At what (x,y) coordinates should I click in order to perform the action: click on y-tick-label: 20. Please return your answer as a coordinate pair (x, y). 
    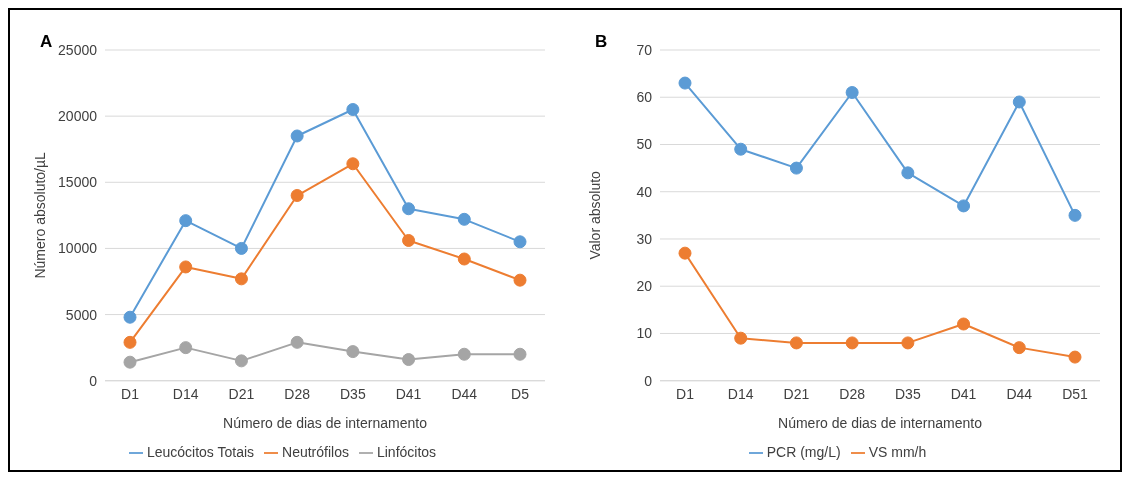
    Looking at the image, I should click on (644, 286).